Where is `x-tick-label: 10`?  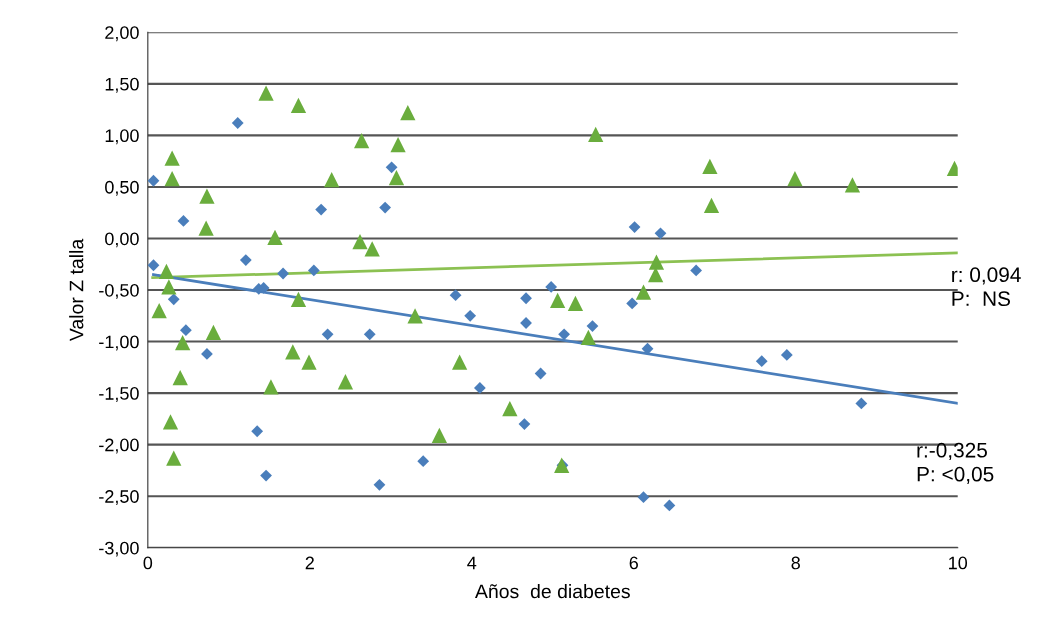
x-tick-label: 10 is located at coordinates (958, 563).